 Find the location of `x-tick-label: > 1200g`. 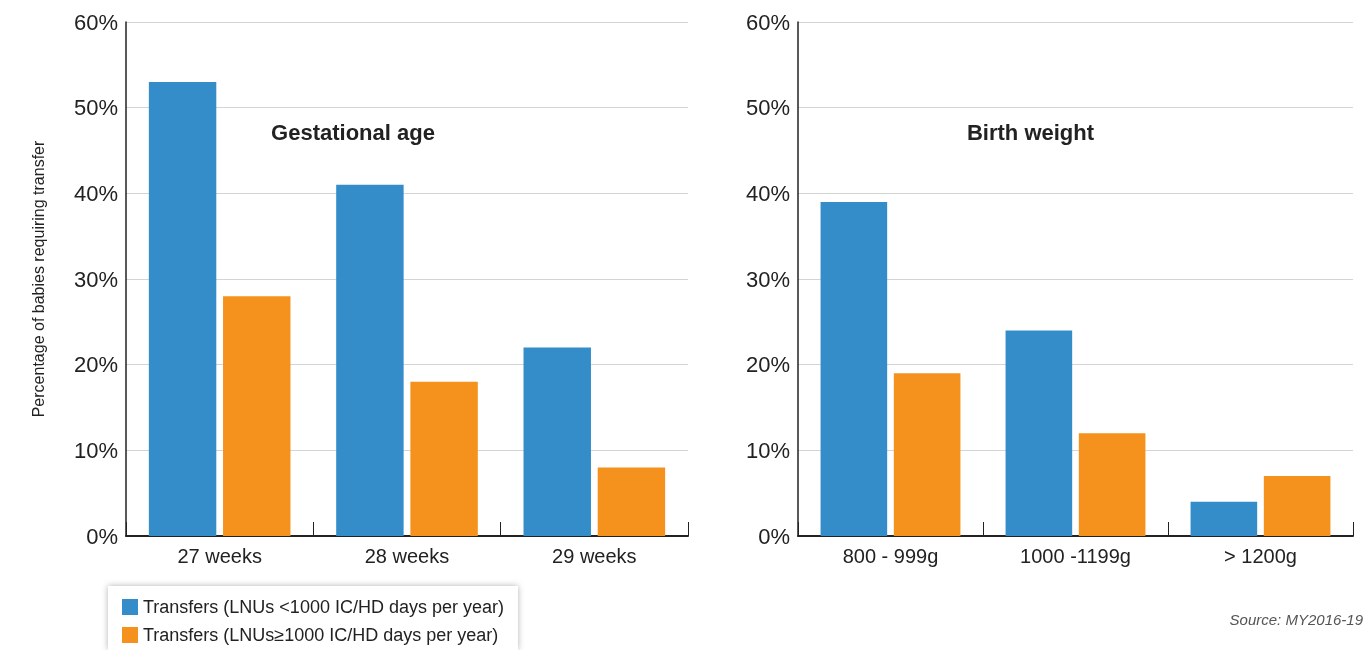

x-tick-label: > 1200g is located at coordinates (1260, 556).